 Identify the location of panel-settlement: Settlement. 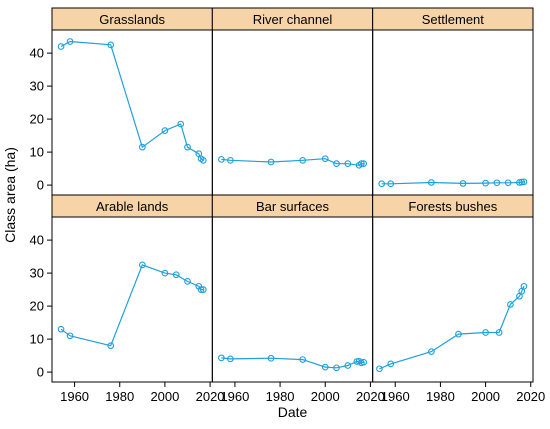
(453, 101).